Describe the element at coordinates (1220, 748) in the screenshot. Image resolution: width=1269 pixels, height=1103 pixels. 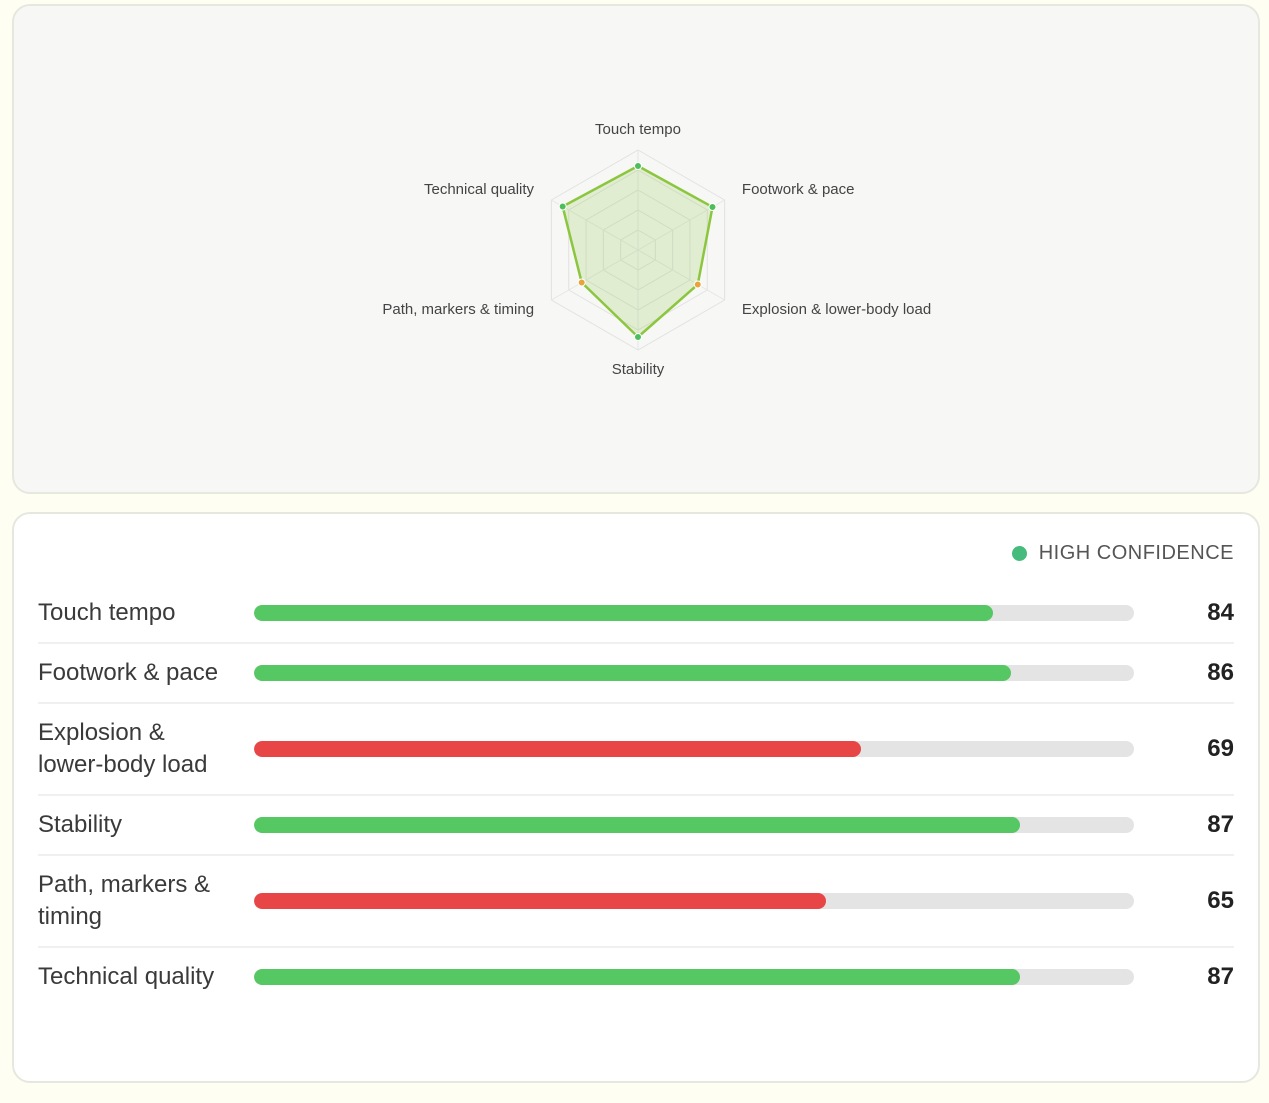
I see `bar-value: 69` at that location.